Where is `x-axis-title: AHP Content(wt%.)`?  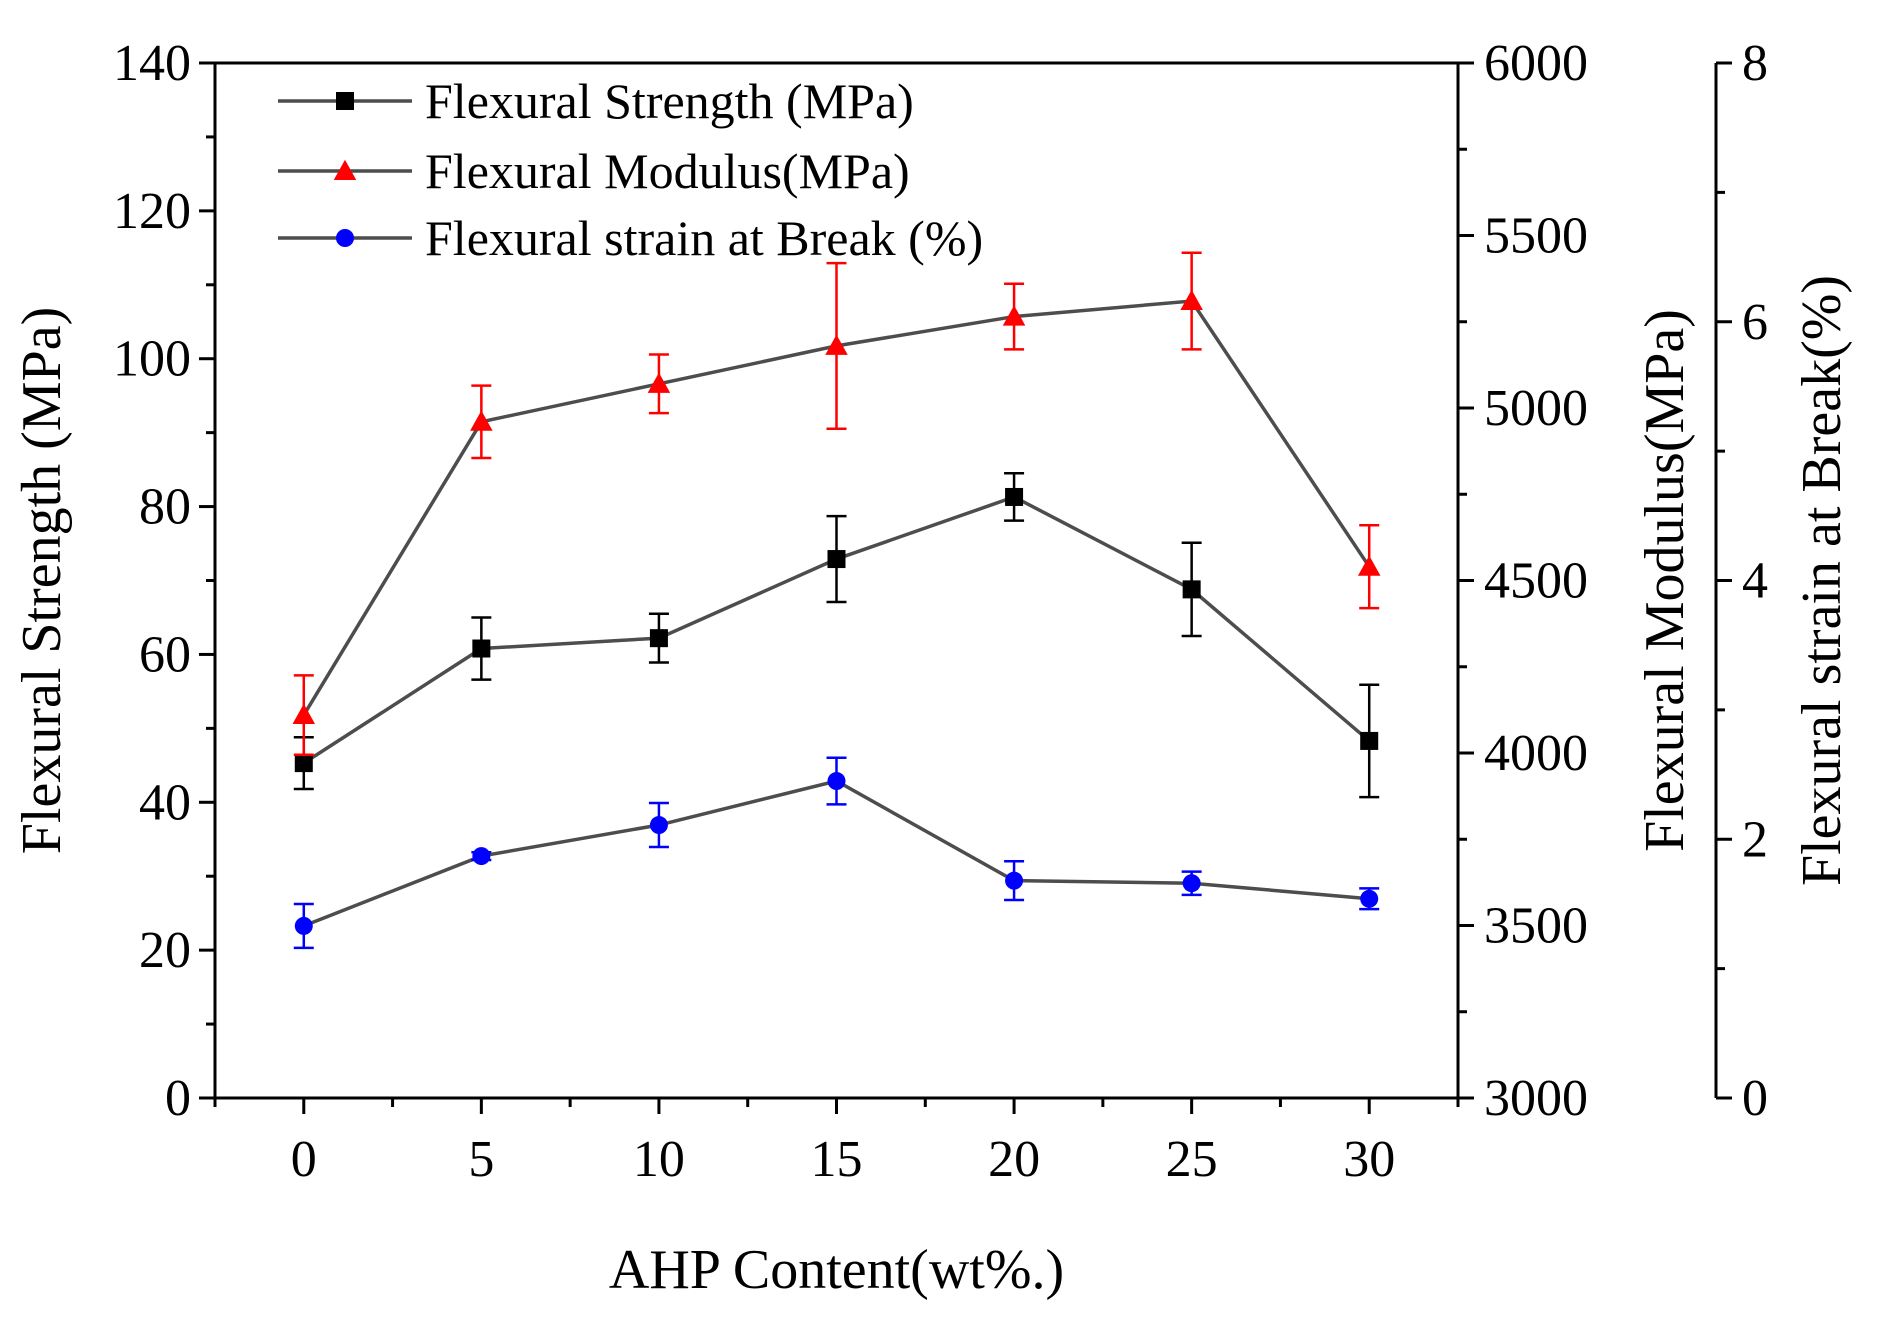
x-axis-title: AHP Content(wt%.) is located at coordinates (836, 1270).